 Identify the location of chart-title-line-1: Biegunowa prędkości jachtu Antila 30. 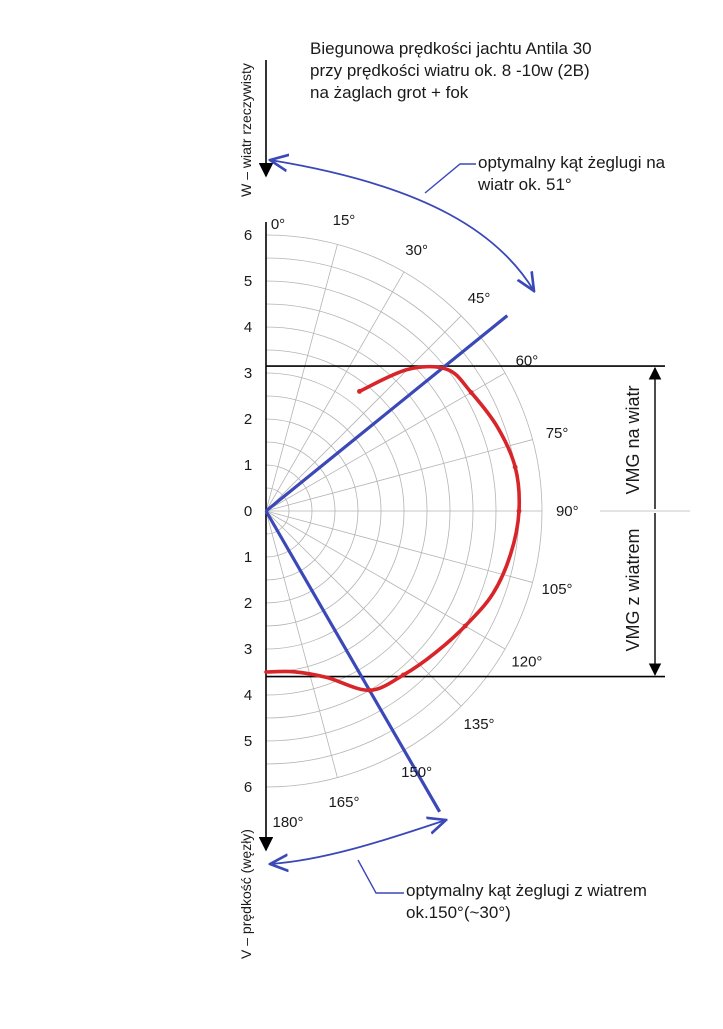
(451, 48).